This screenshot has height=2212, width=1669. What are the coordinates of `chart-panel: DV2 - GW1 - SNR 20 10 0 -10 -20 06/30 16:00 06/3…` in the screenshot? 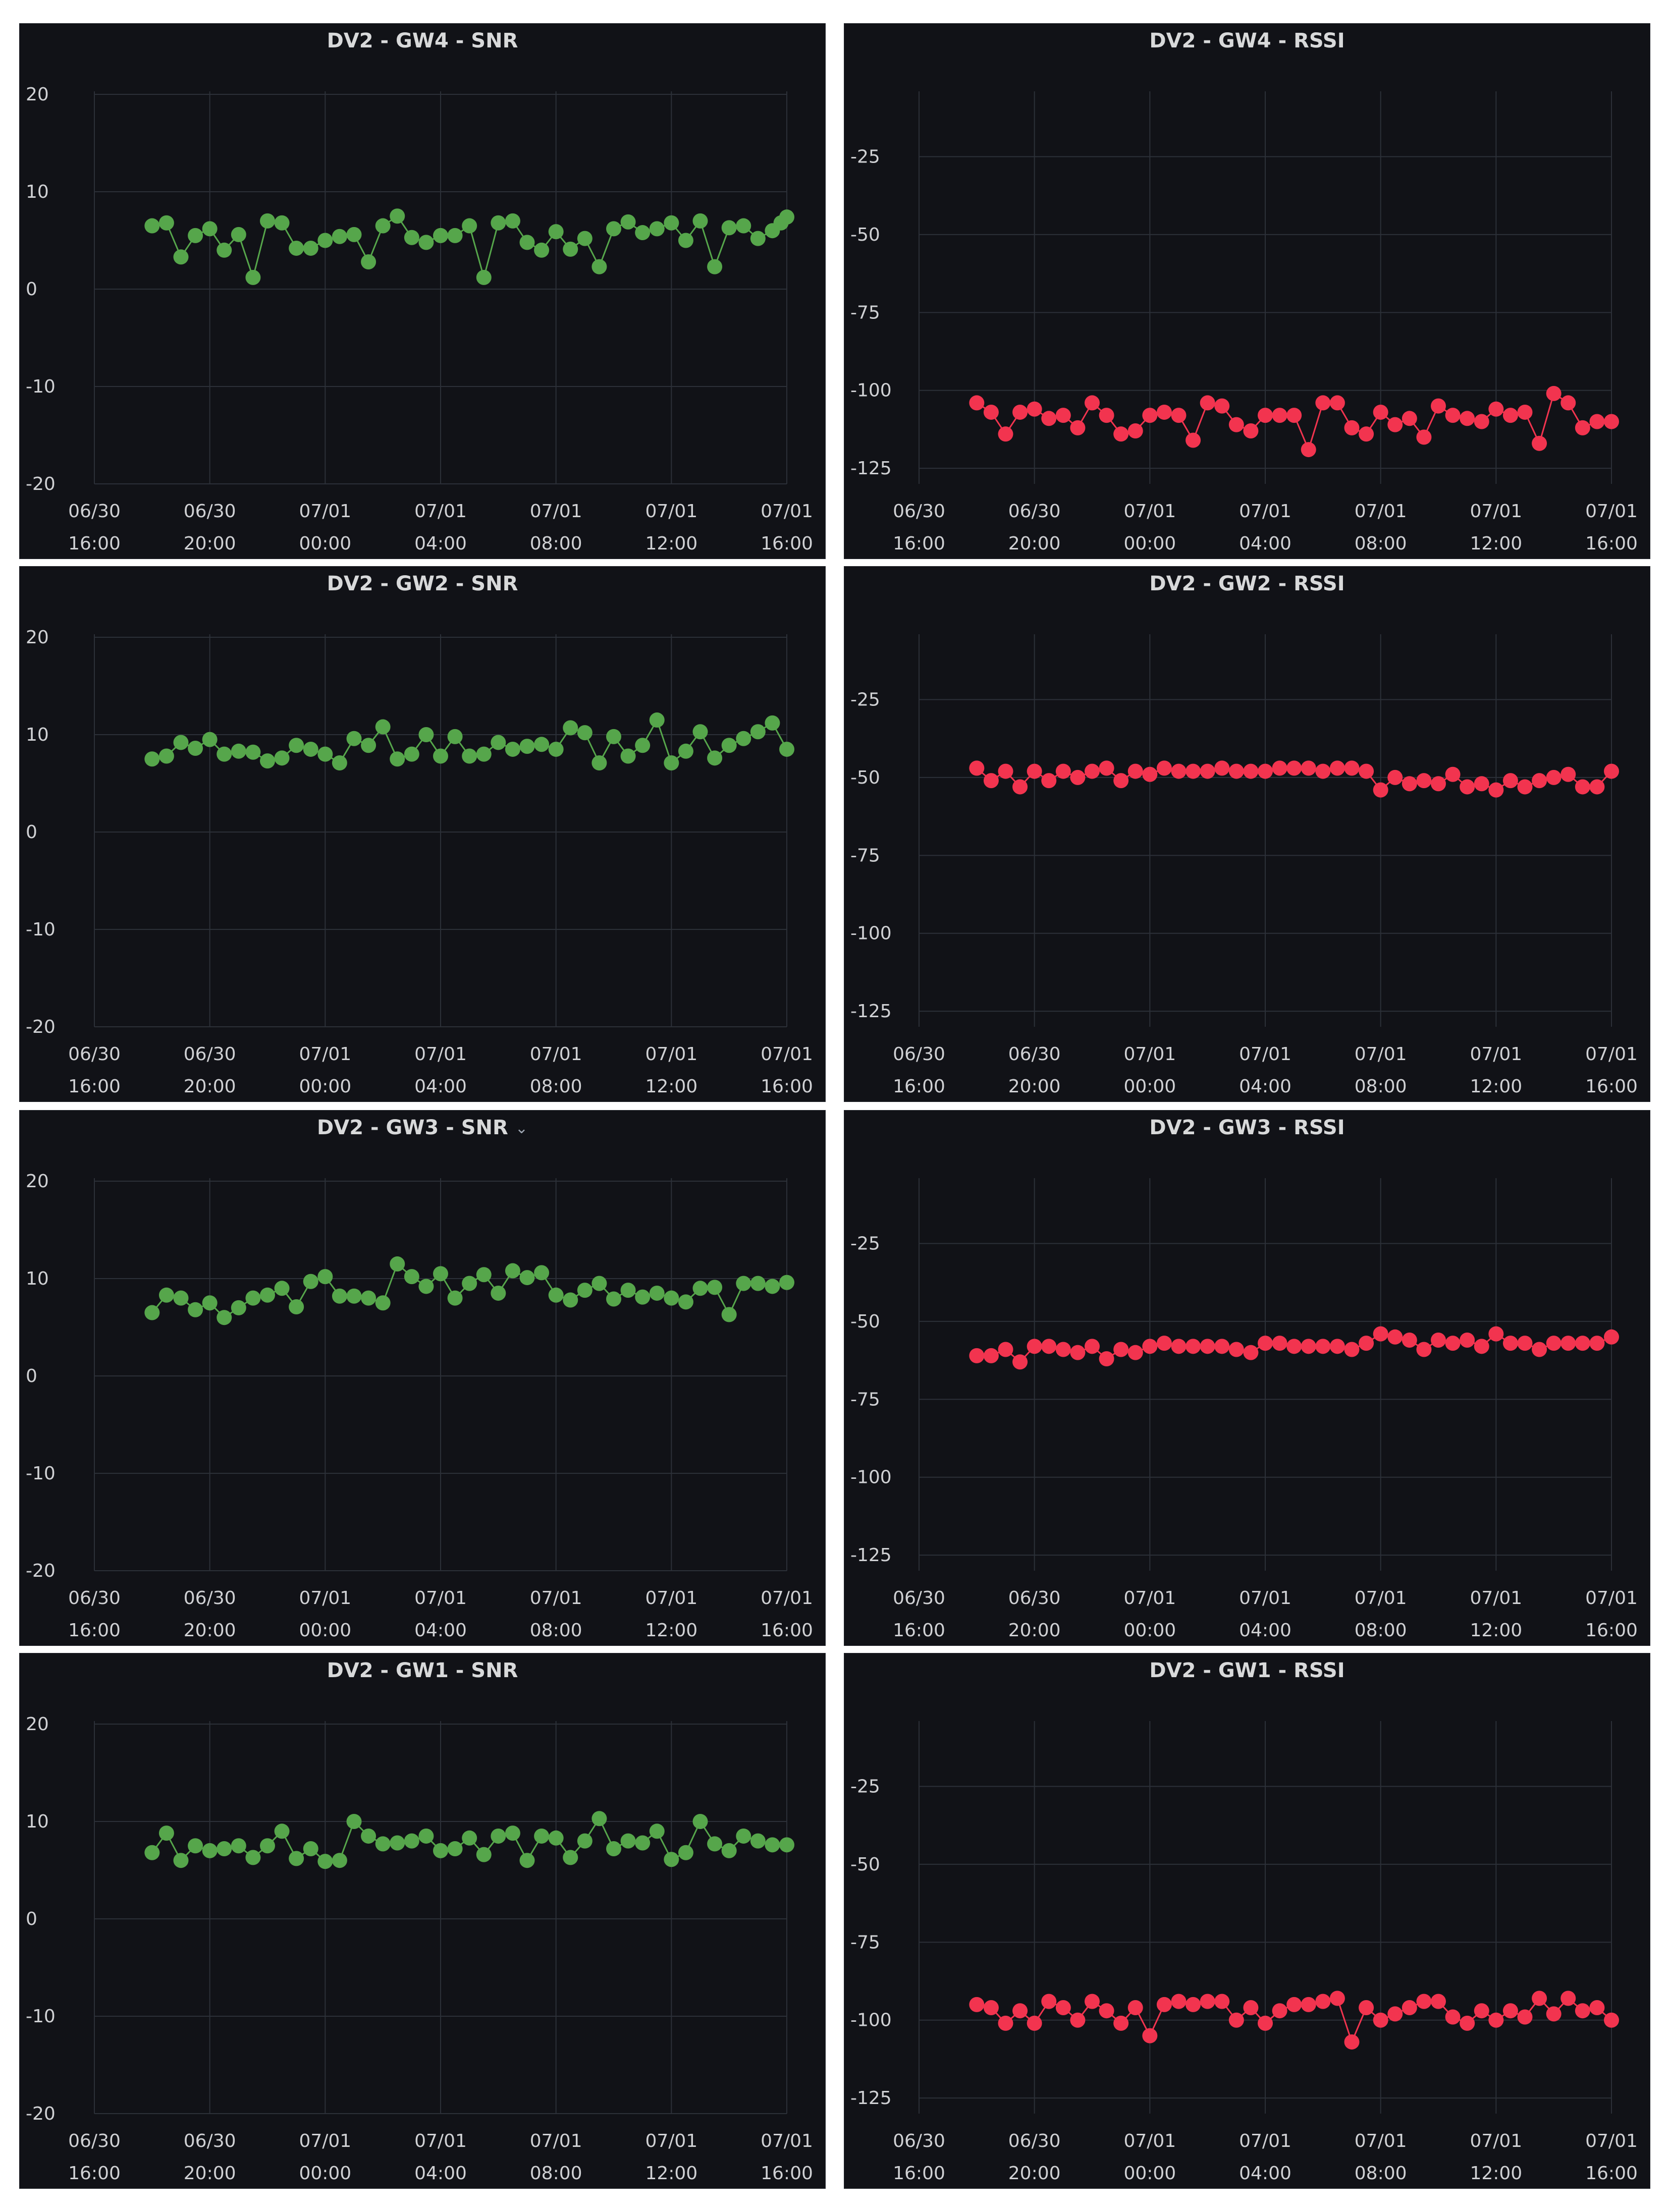 It's located at (422, 1921).